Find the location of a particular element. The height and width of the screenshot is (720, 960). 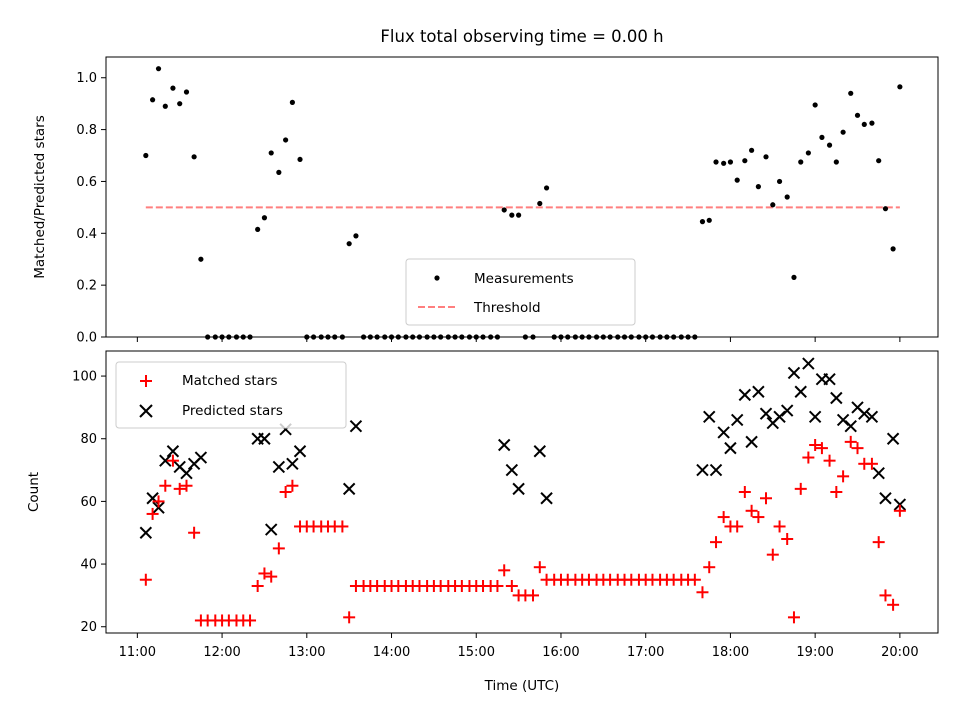

x-tick-label: 12:00 is located at coordinates (221, 652).